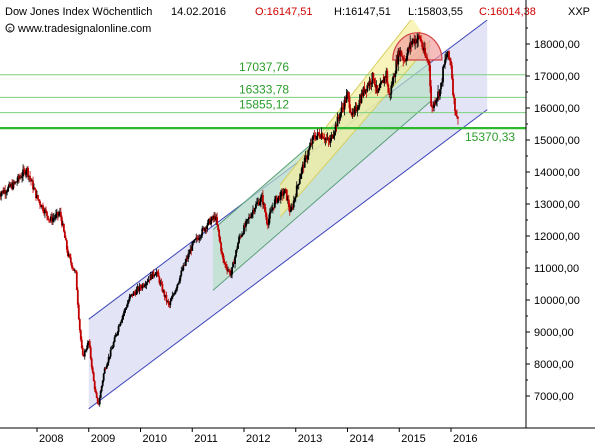 The height and width of the screenshot is (446, 595). I want to click on copyright-icon-glyph: c, so click(10, 29).